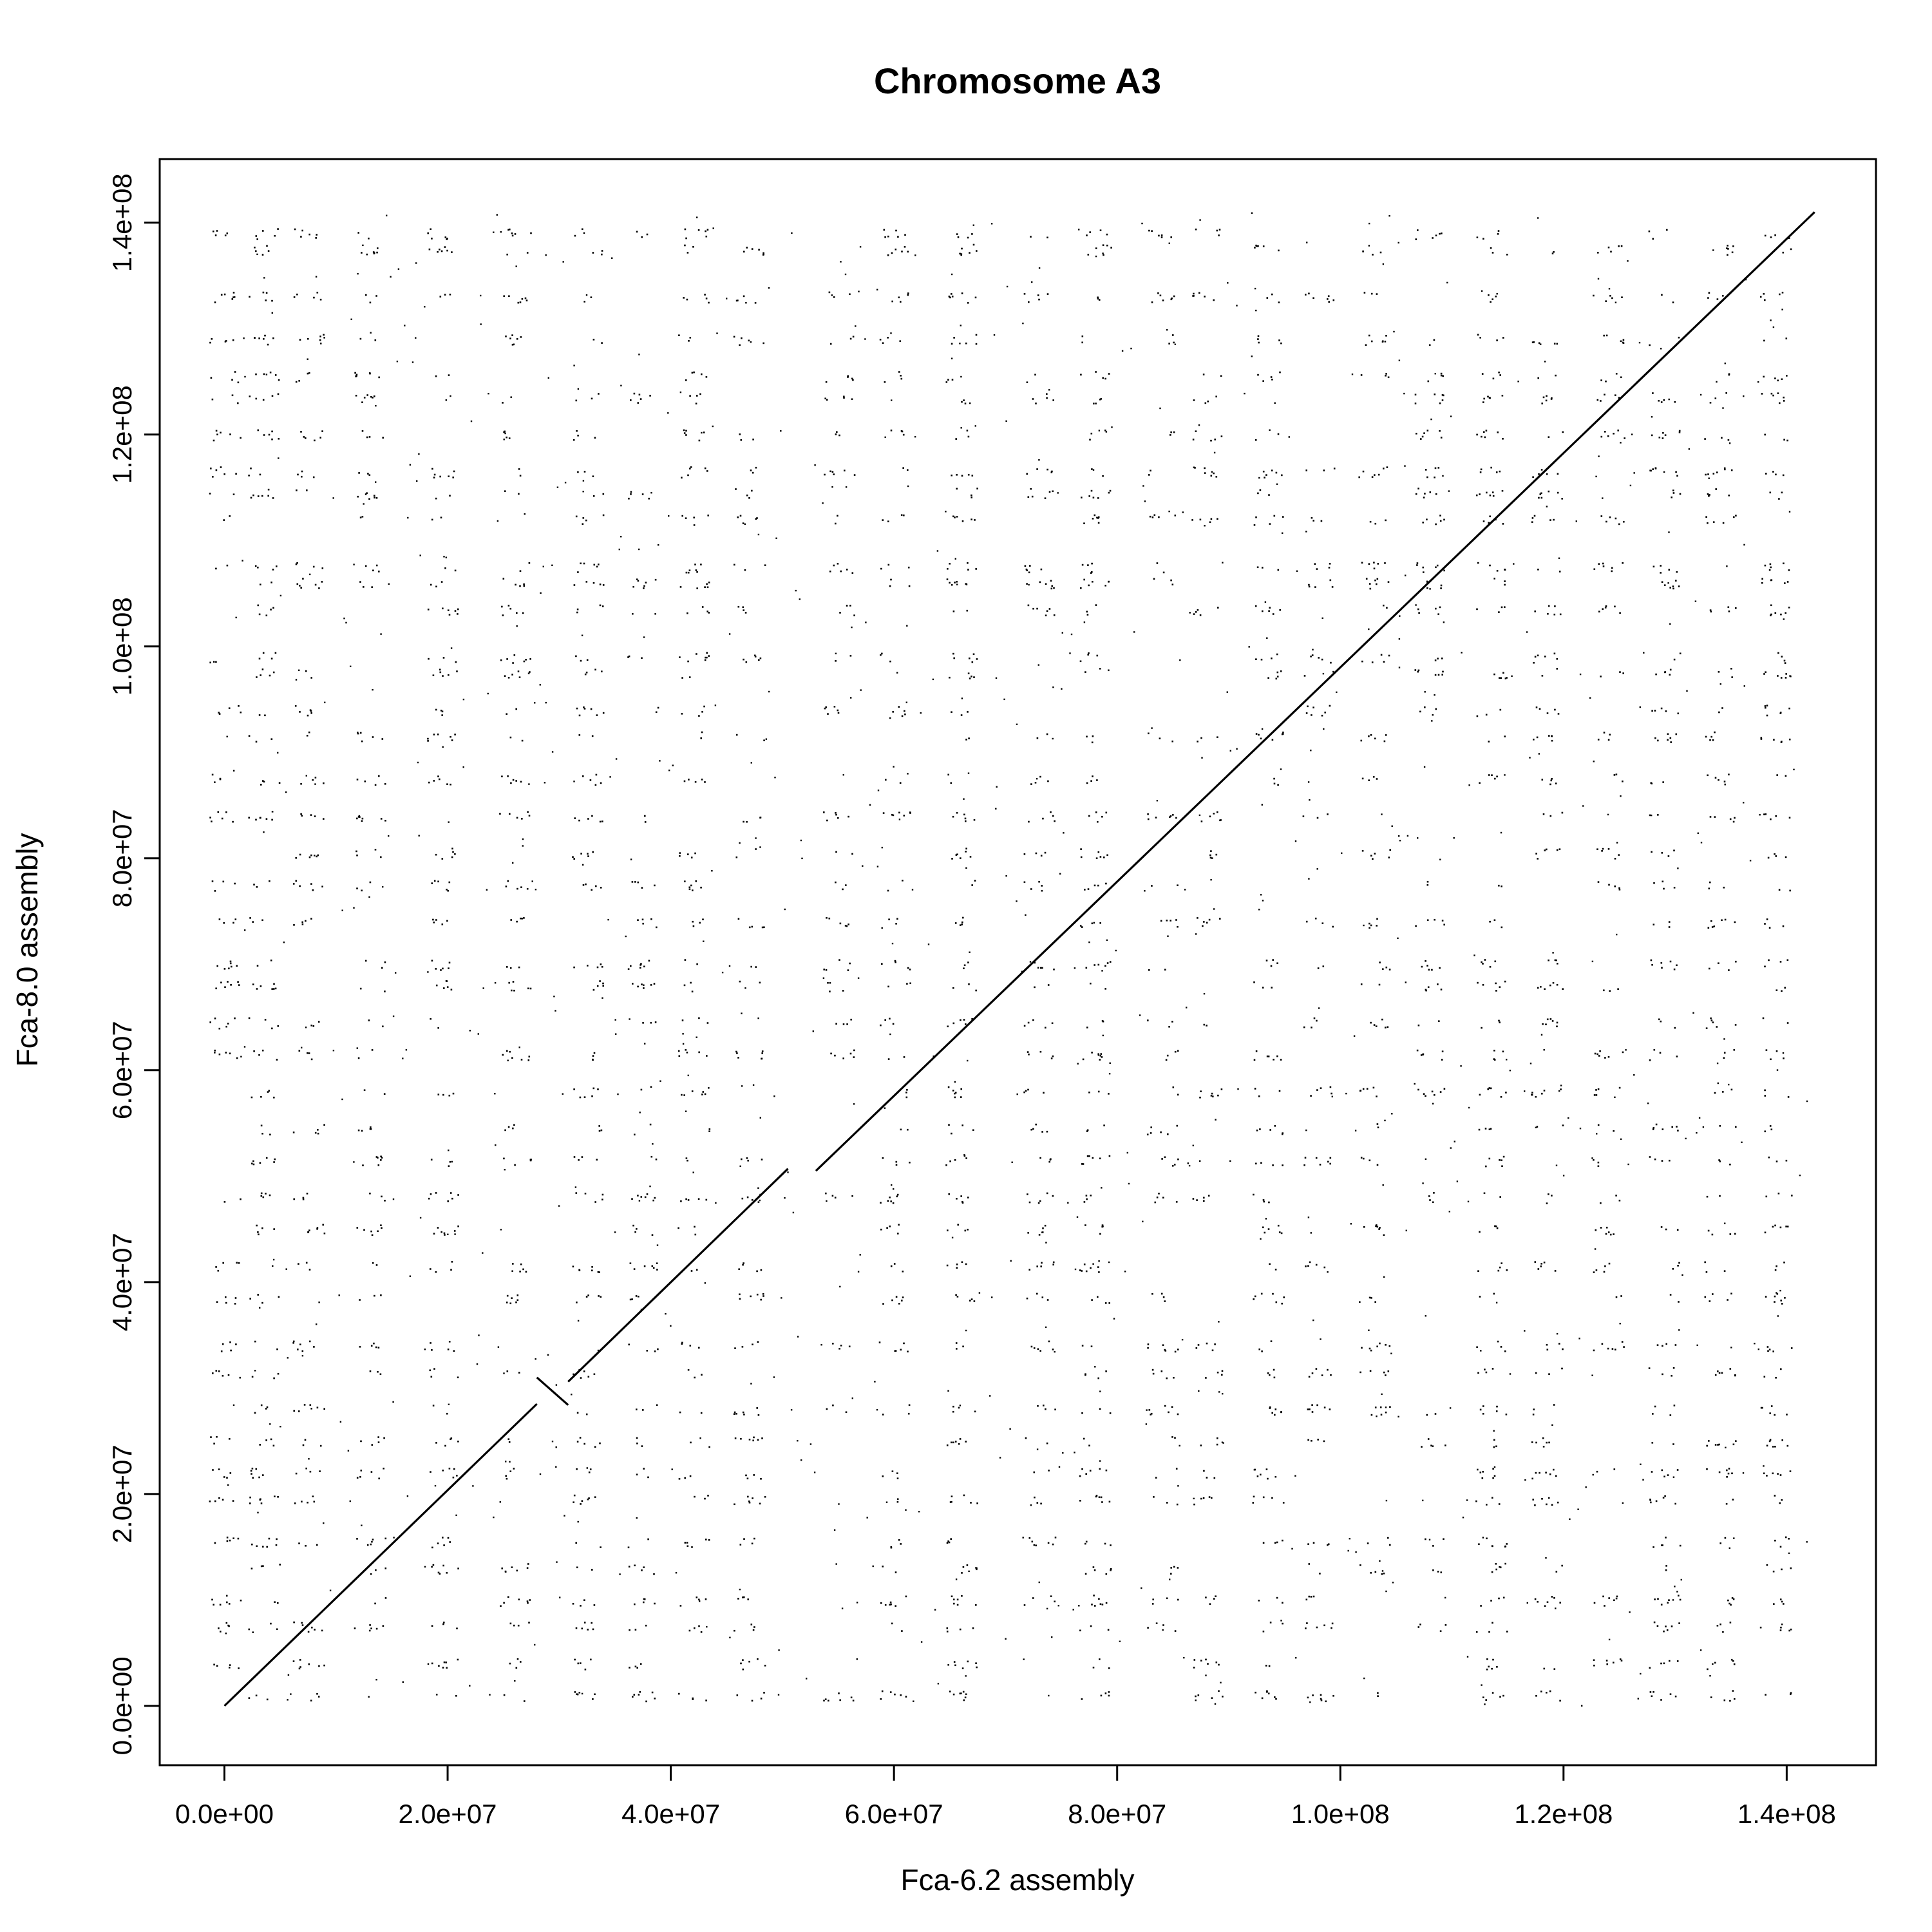 Image resolution: width=1932 pixels, height=1932 pixels. I want to click on chart-title: Chromosome A3, so click(1017, 81).